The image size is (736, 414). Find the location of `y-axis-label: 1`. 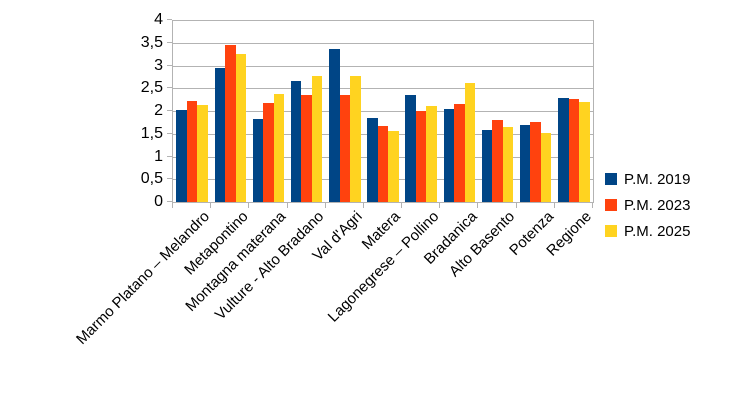

y-axis-label: 1 is located at coordinates (158, 156).